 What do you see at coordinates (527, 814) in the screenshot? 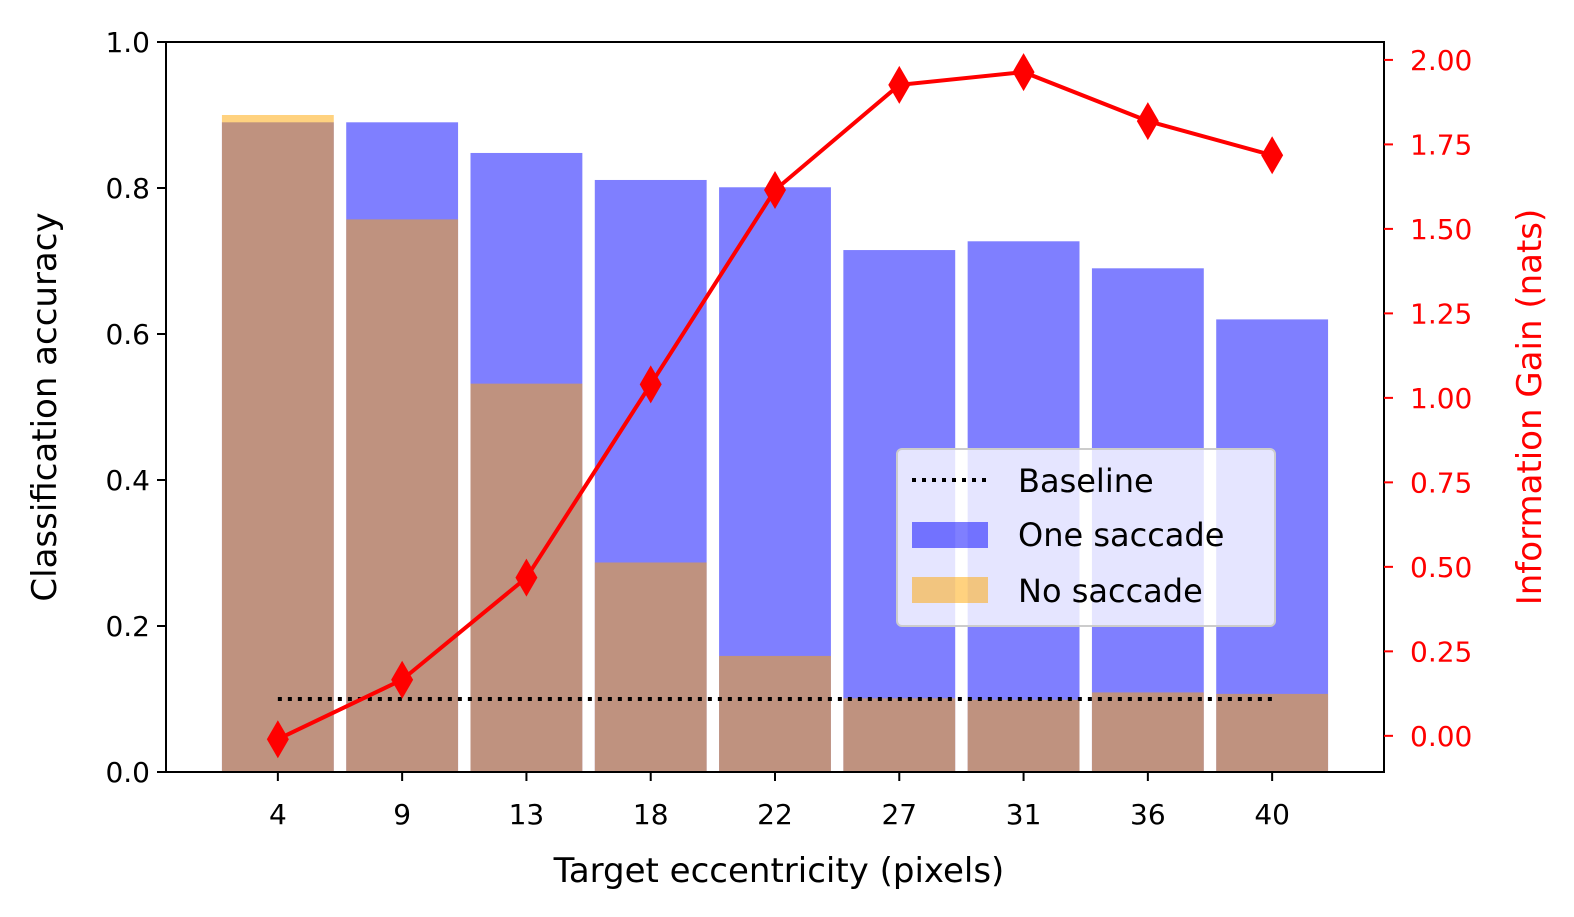
I see `x-tick-label-13: 13` at bounding box center [527, 814].